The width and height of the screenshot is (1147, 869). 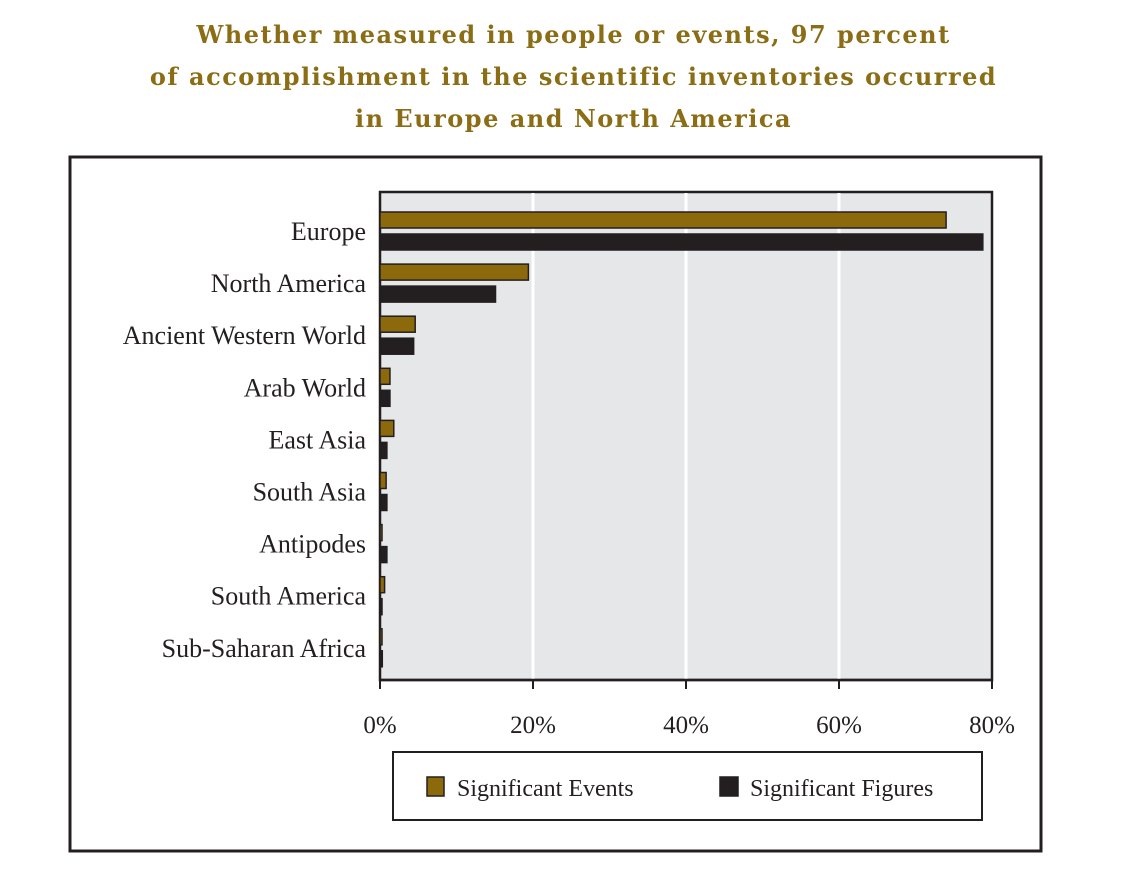 I want to click on x-ticks: 0% 20% 40% 60% 80%, so click(x=689, y=709).